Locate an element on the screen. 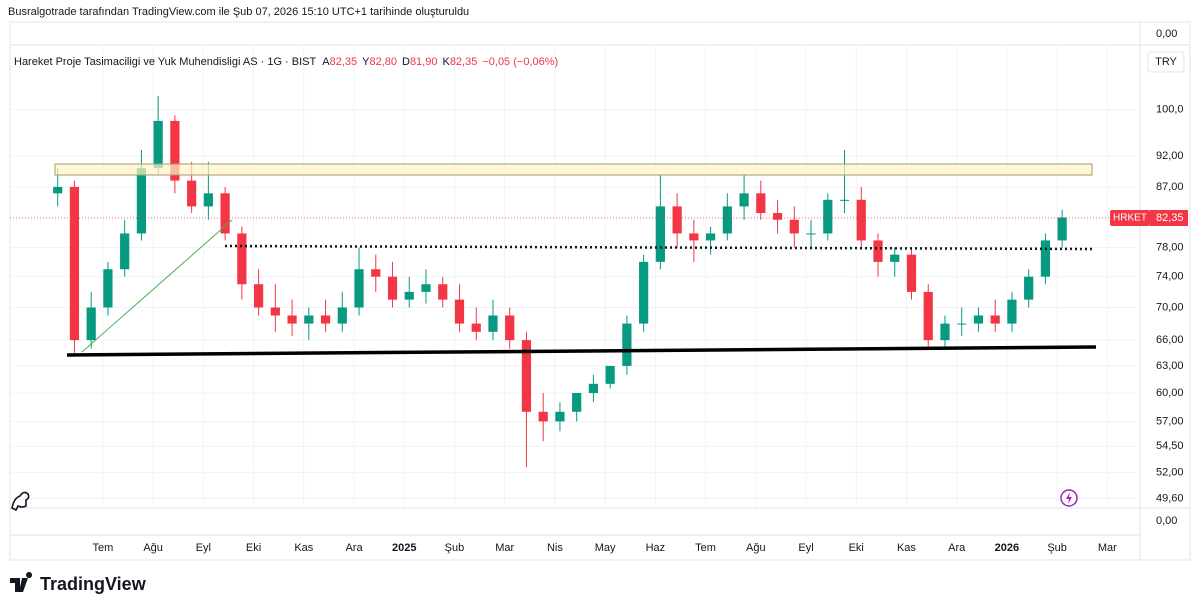 The image size is (1200, 610). y-tick-label: 60,00 is located at coordinates (1170, 393).